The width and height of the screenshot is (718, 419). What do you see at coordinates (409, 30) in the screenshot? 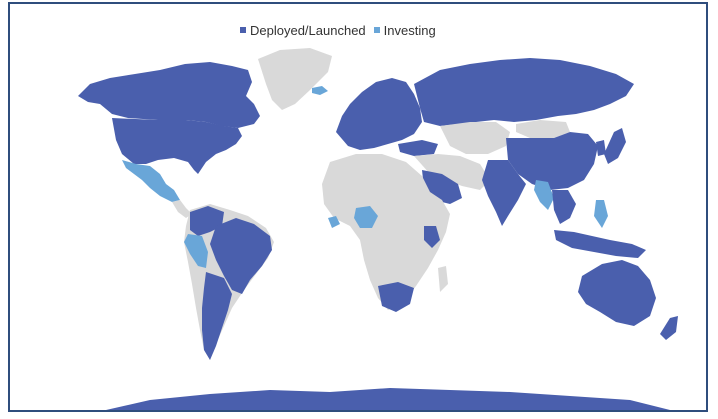
I see `legend-label-investing: Investing` at bounding box center [409, 30].